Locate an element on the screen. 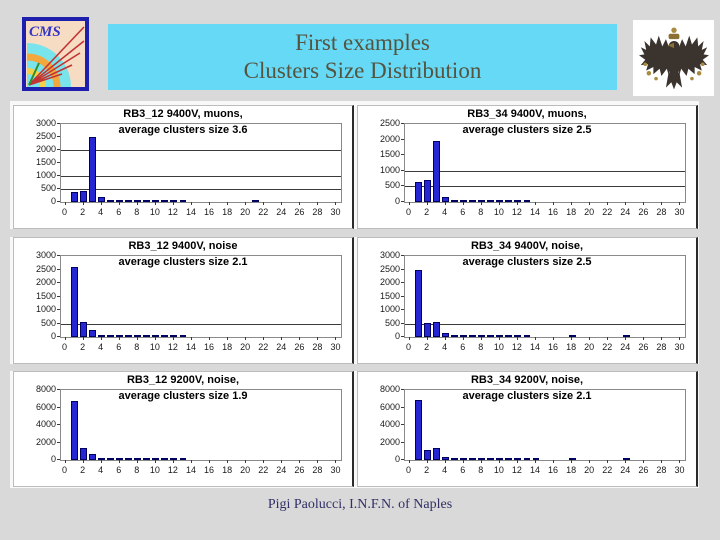 This screenshot has width=720, height=540. y-axis-tick-label: 3000 is located at coordinates (389, 255).